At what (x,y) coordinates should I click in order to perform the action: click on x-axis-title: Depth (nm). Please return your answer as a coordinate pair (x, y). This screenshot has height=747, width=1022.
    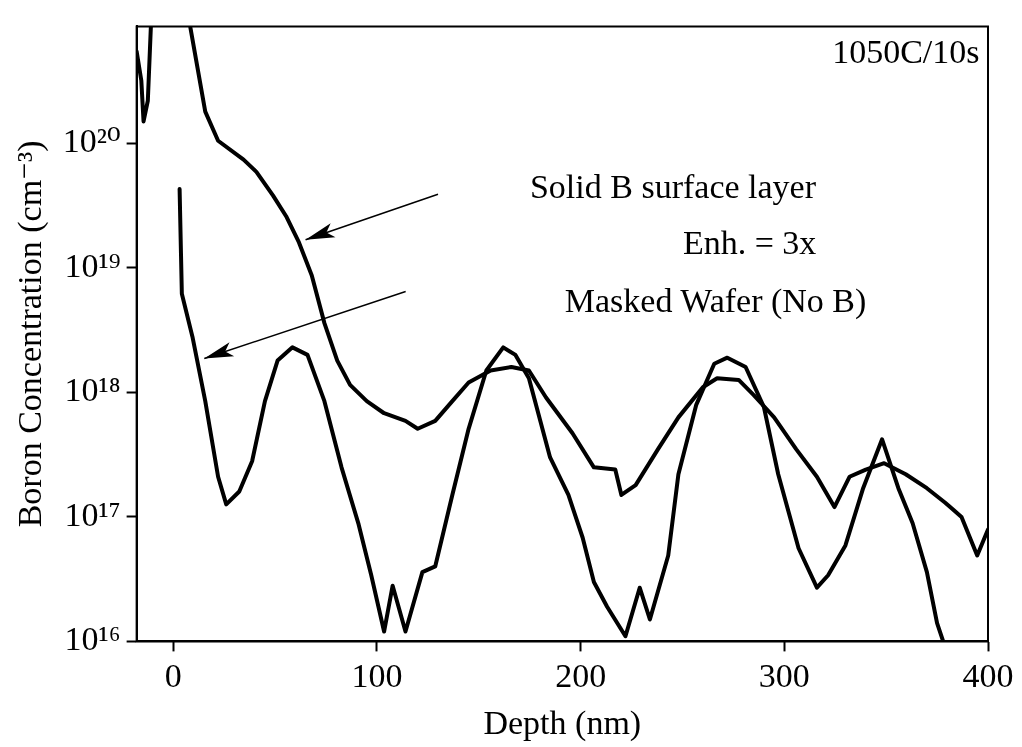
    Looking at the image, I should click on (562, 722).